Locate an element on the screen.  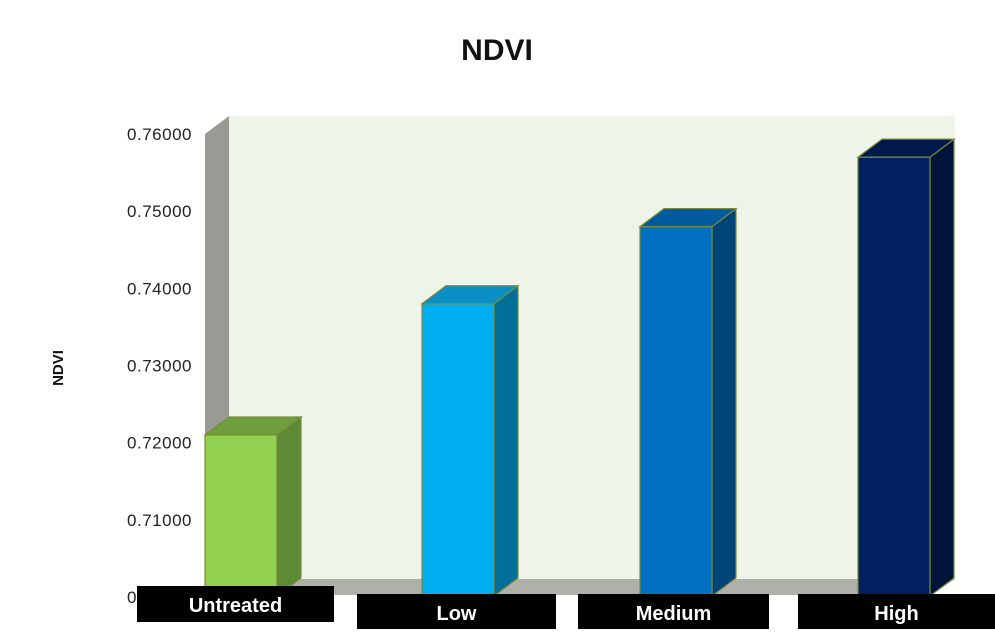
bar-medium is located at coordinates (688, 402).